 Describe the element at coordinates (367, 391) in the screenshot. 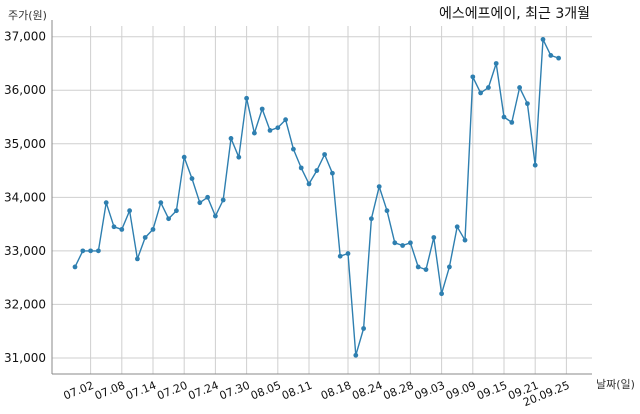

I see `x-tick-label: 08.24` at that location.